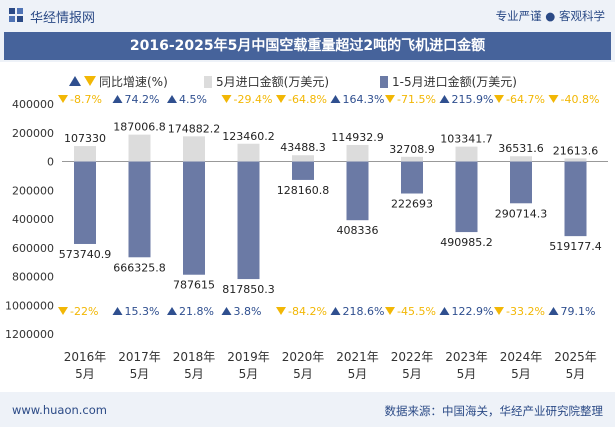 This screenshot has width=615, height=427. Describe the element at coordinates (194, 285) in the screenshot. I see `bar-cumulative-value-label: 787615` at that location.